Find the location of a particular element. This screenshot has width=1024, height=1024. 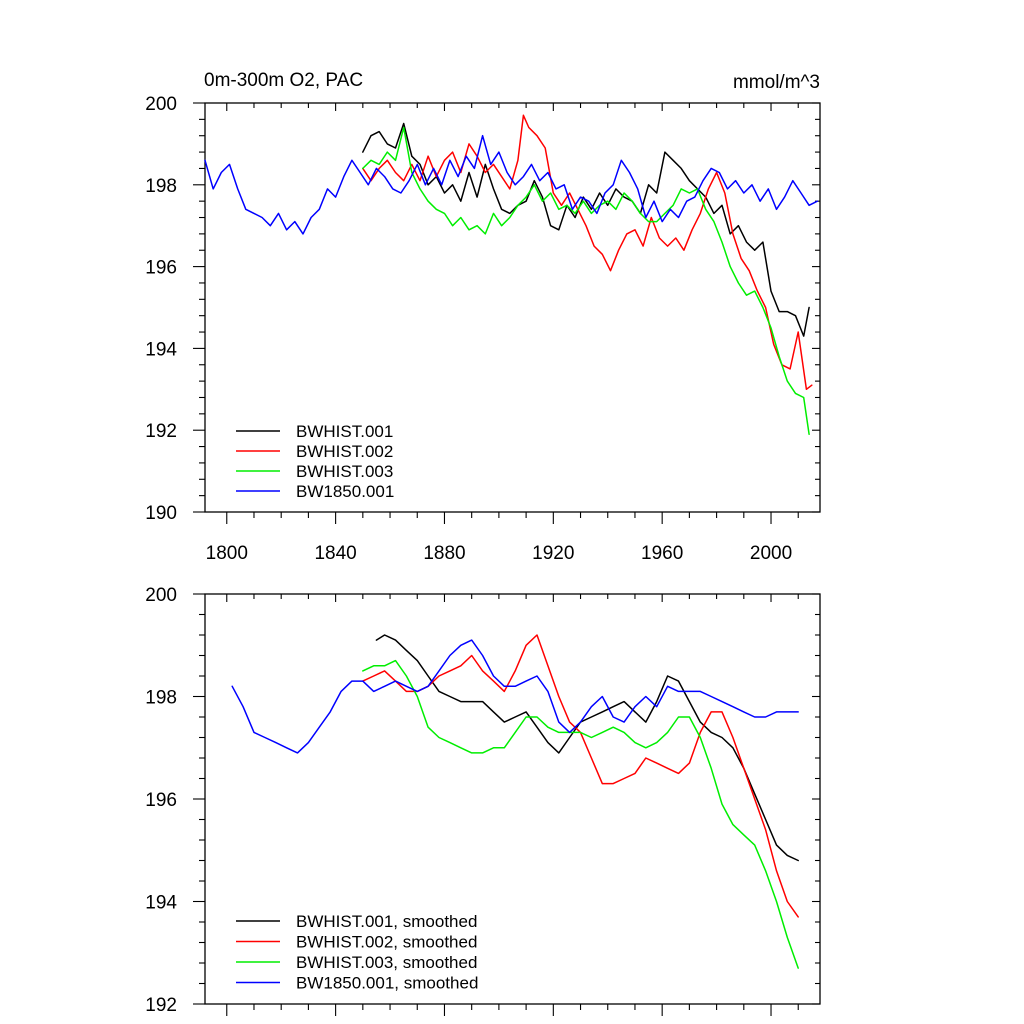

x-tick-label: 1960 is located at coordinates (662, 553).